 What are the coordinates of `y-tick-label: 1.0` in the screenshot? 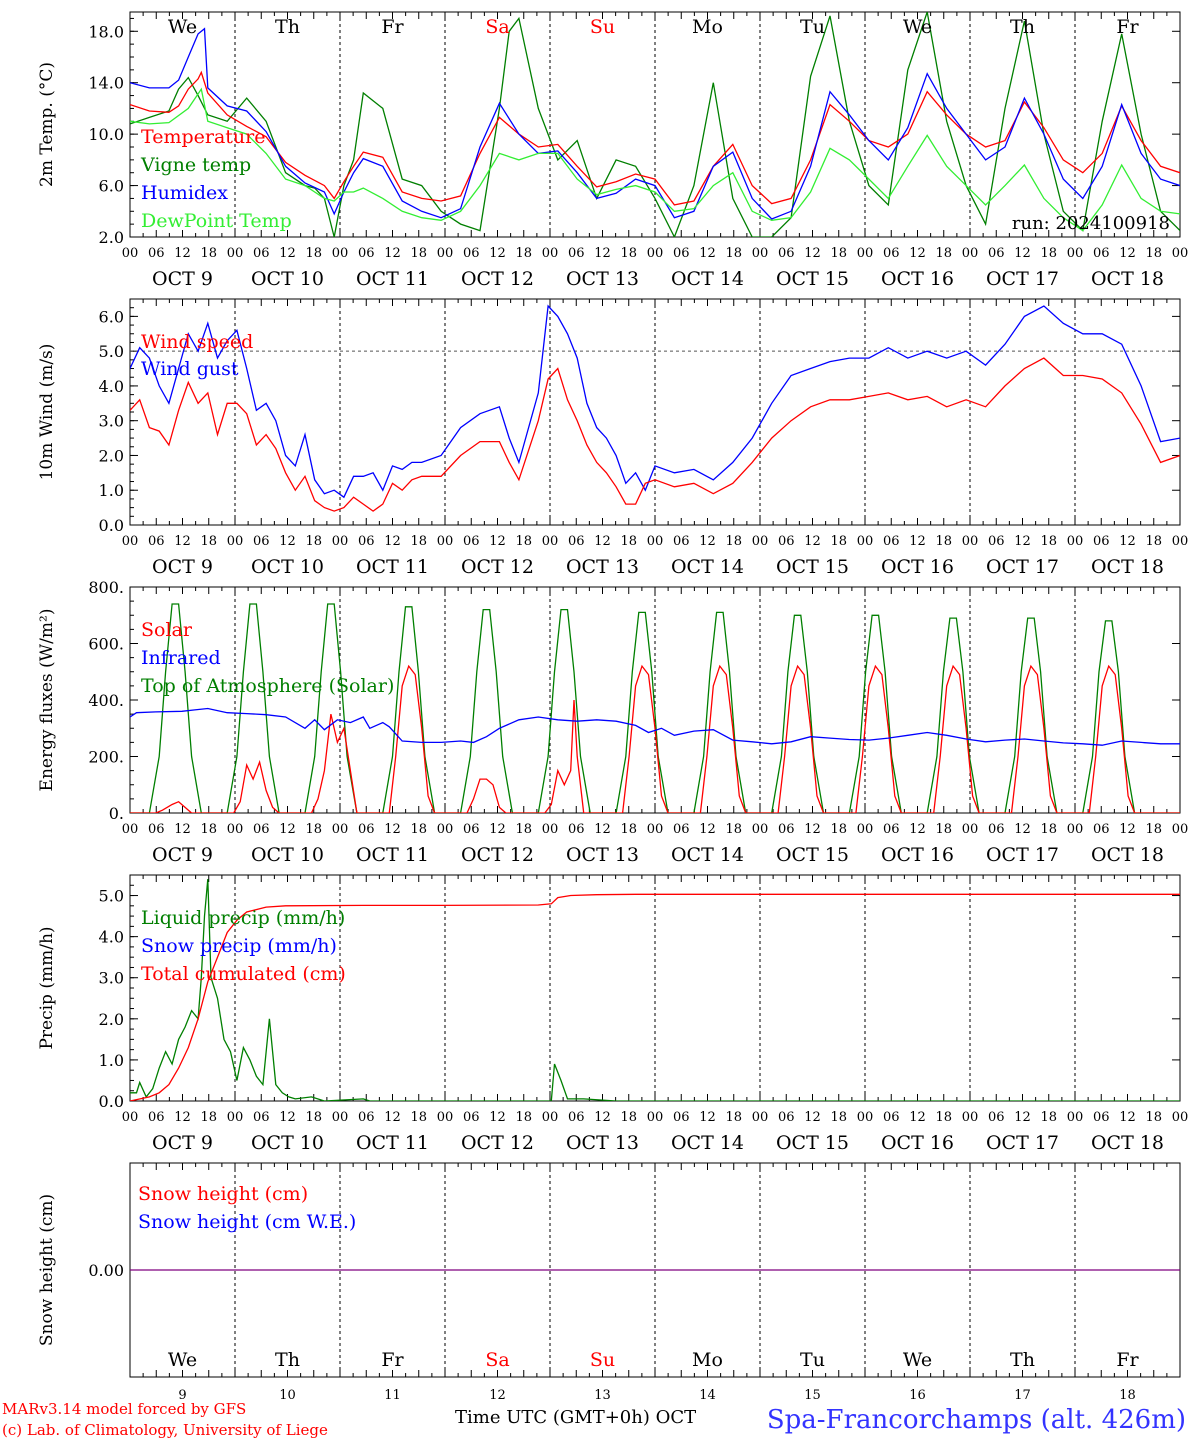 It's located at (111, 490).